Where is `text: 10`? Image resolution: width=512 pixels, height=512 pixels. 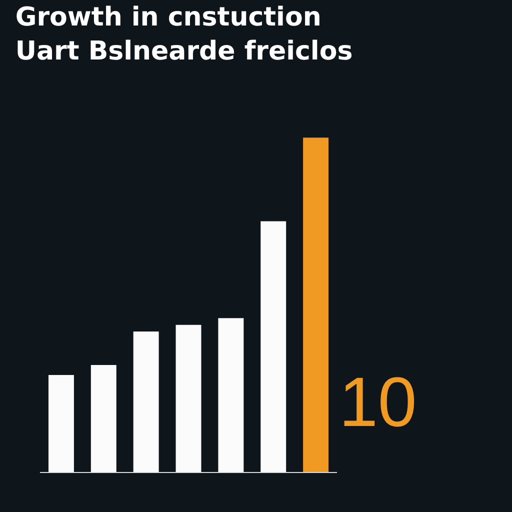
text: 10 is located at coordinates (378, 402).